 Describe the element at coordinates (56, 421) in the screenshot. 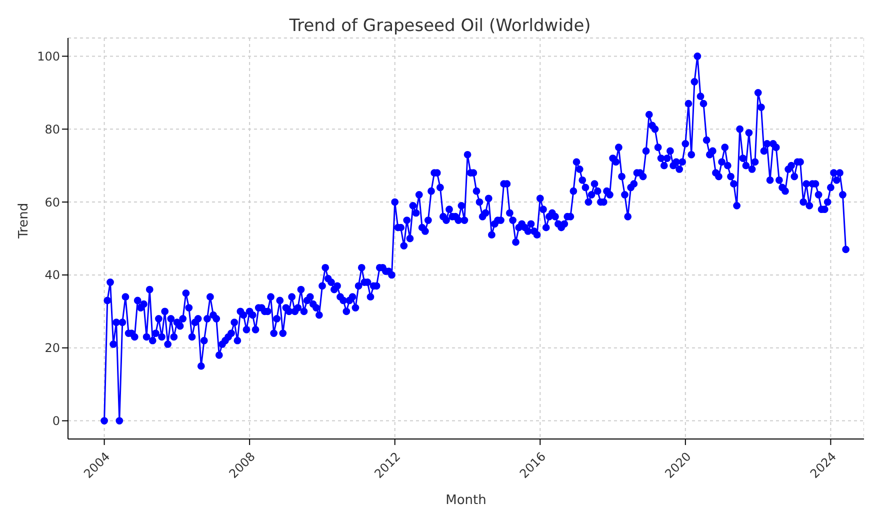

I see `y-tick-label: 0` at that location.